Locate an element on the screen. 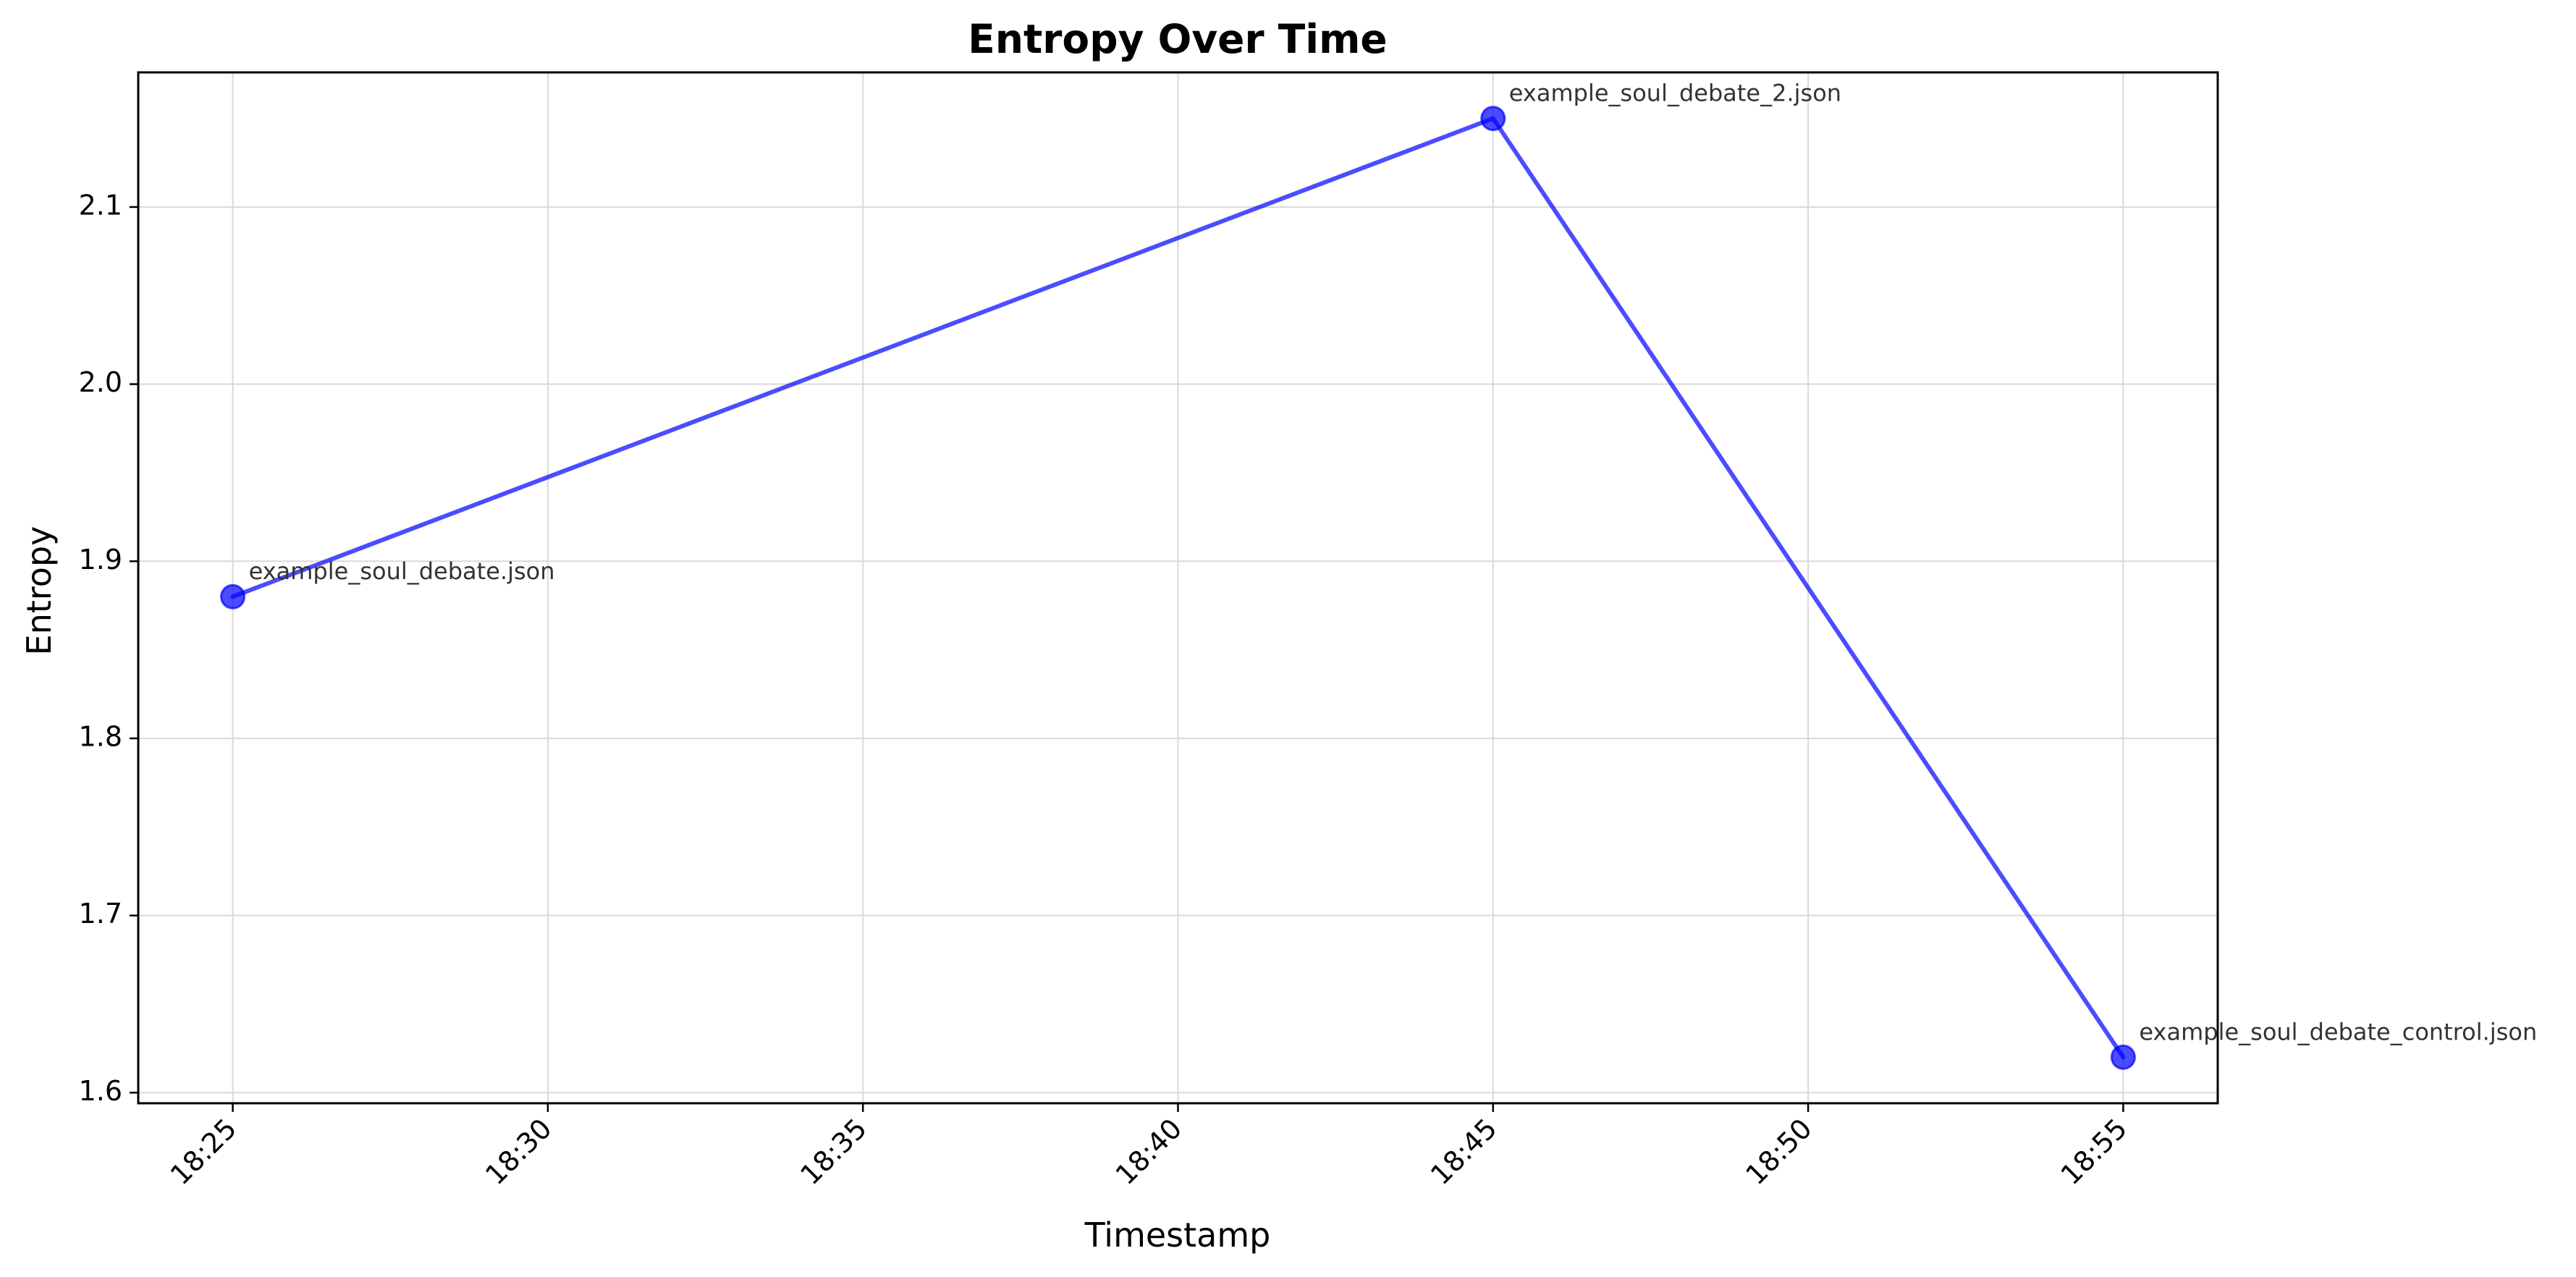 This screenshot has height=1277, width=2576. x-tick-label: 18:45 is located at coordinates (1463, 1152).